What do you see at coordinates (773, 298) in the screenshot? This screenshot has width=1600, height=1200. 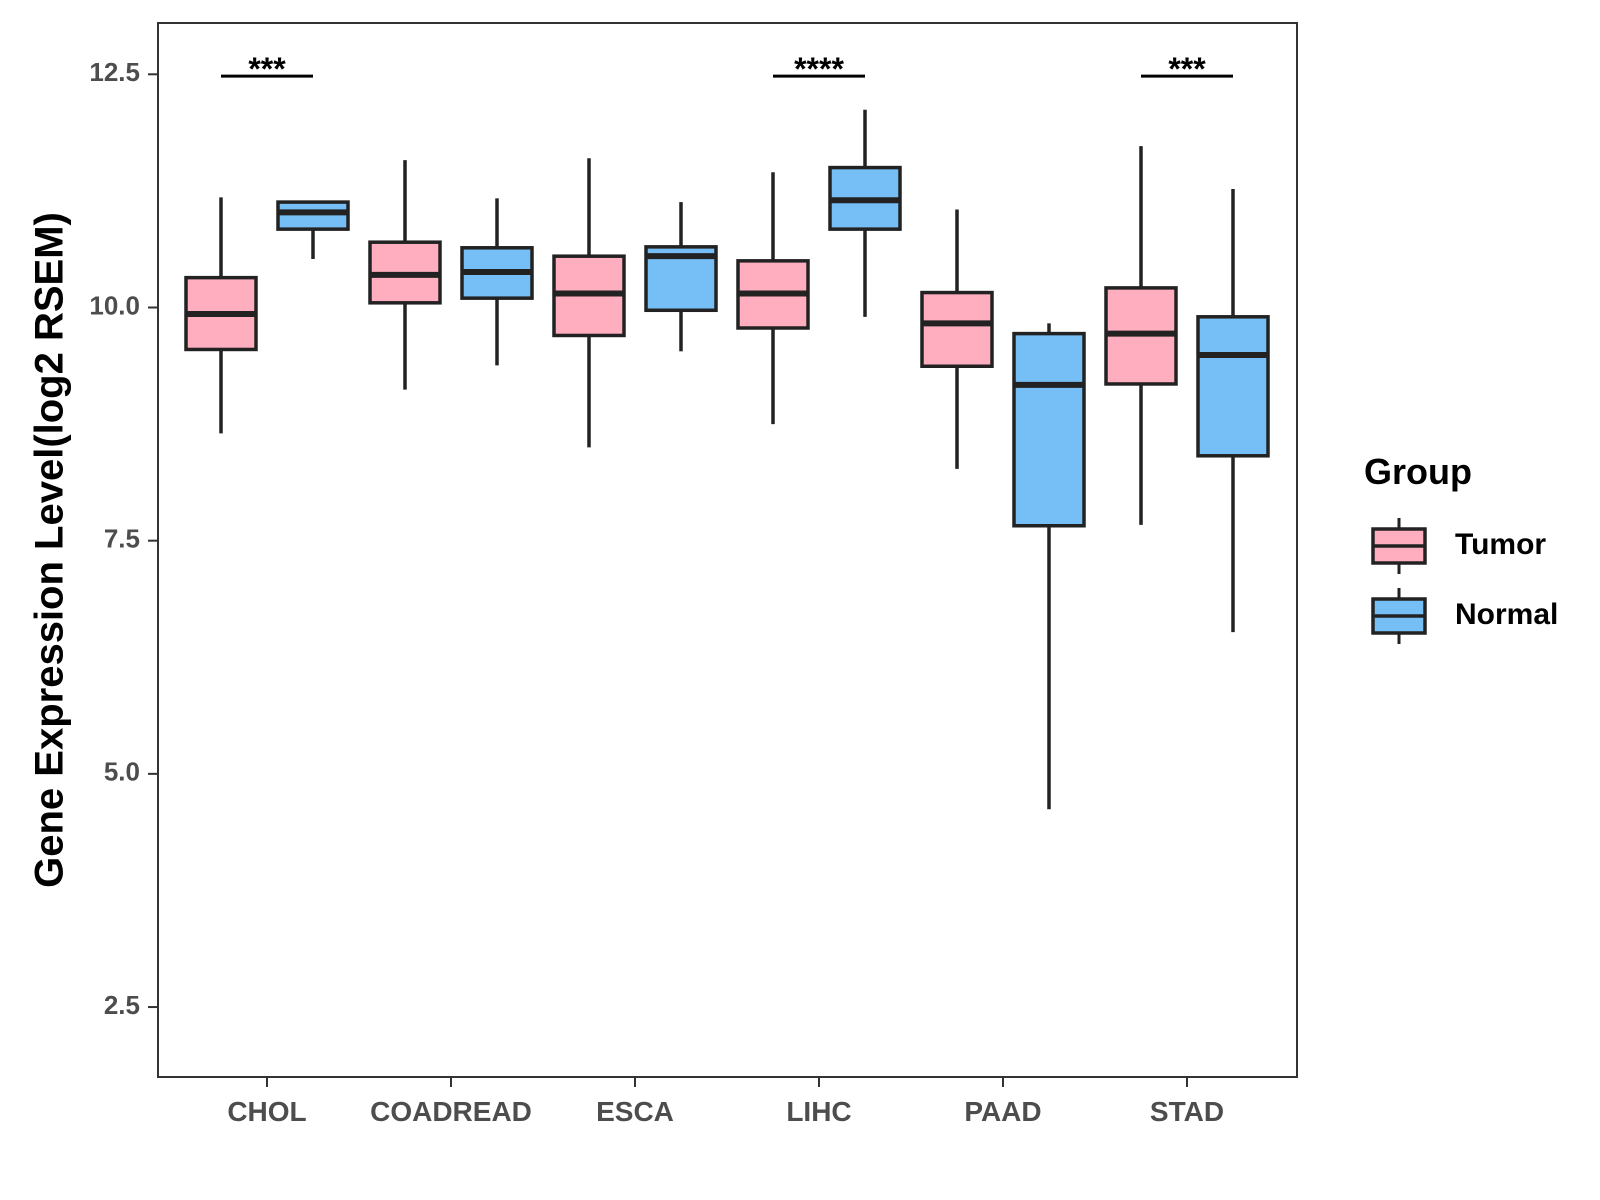 I see `box-tumor-lihc` at bounding box center [773, 298].